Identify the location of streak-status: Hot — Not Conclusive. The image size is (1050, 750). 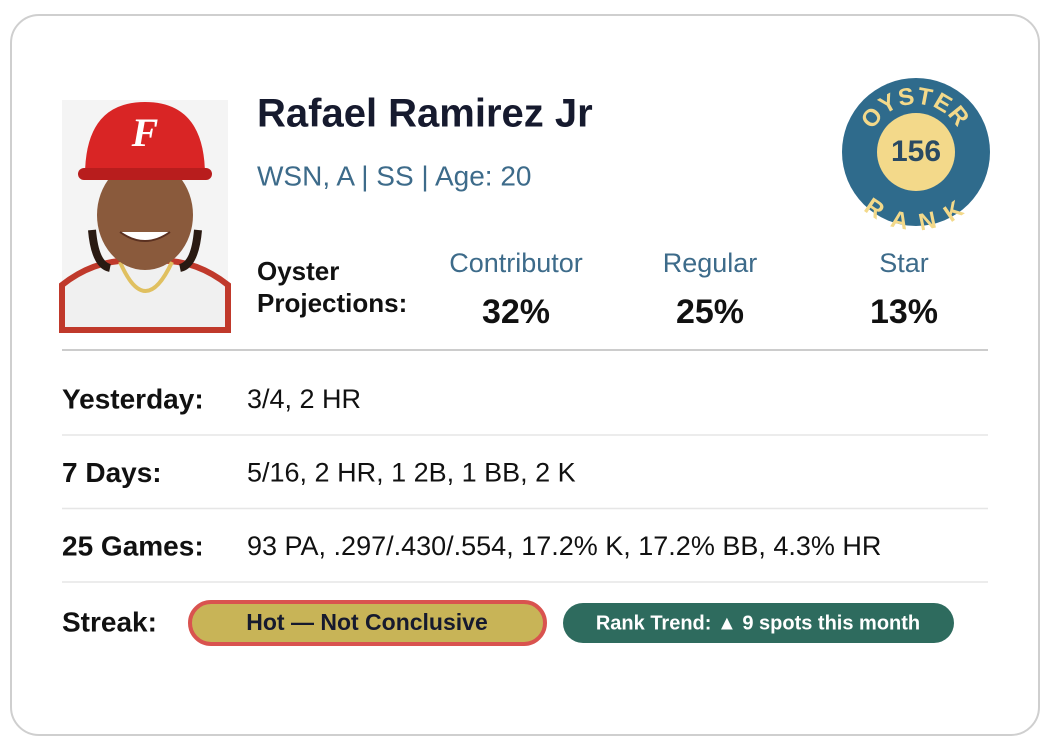
(367, 622).